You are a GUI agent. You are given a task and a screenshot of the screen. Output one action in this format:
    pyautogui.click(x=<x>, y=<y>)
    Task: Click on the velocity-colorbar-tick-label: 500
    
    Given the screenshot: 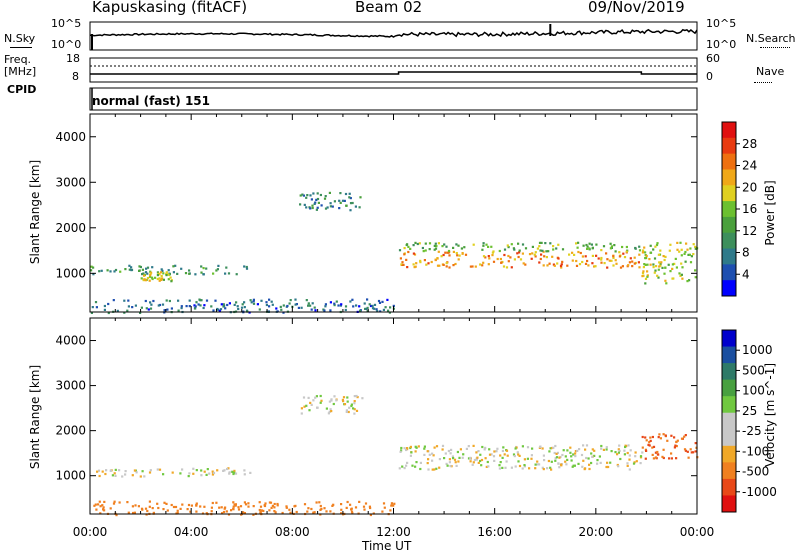 What is the action you would take?
    pyautogui.click(x=753, y=370)
    